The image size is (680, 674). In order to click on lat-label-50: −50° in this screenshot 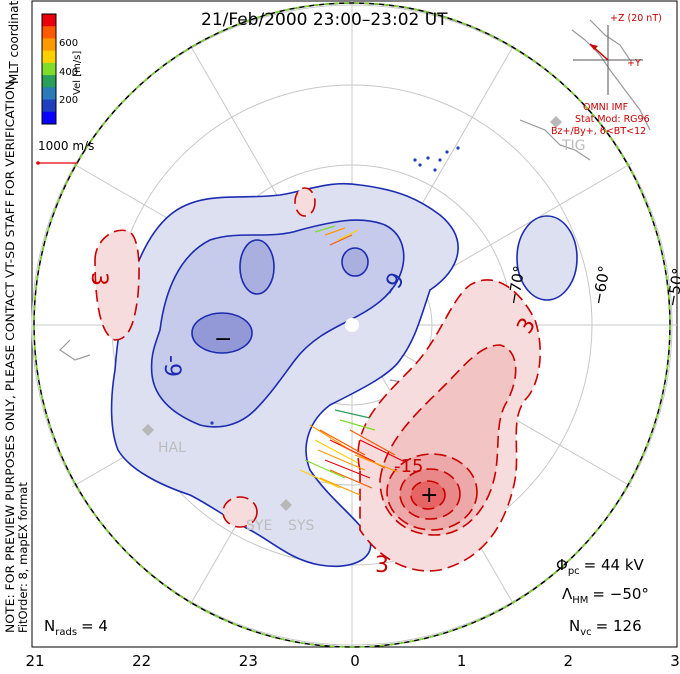, I will do `click(671, 288)`.